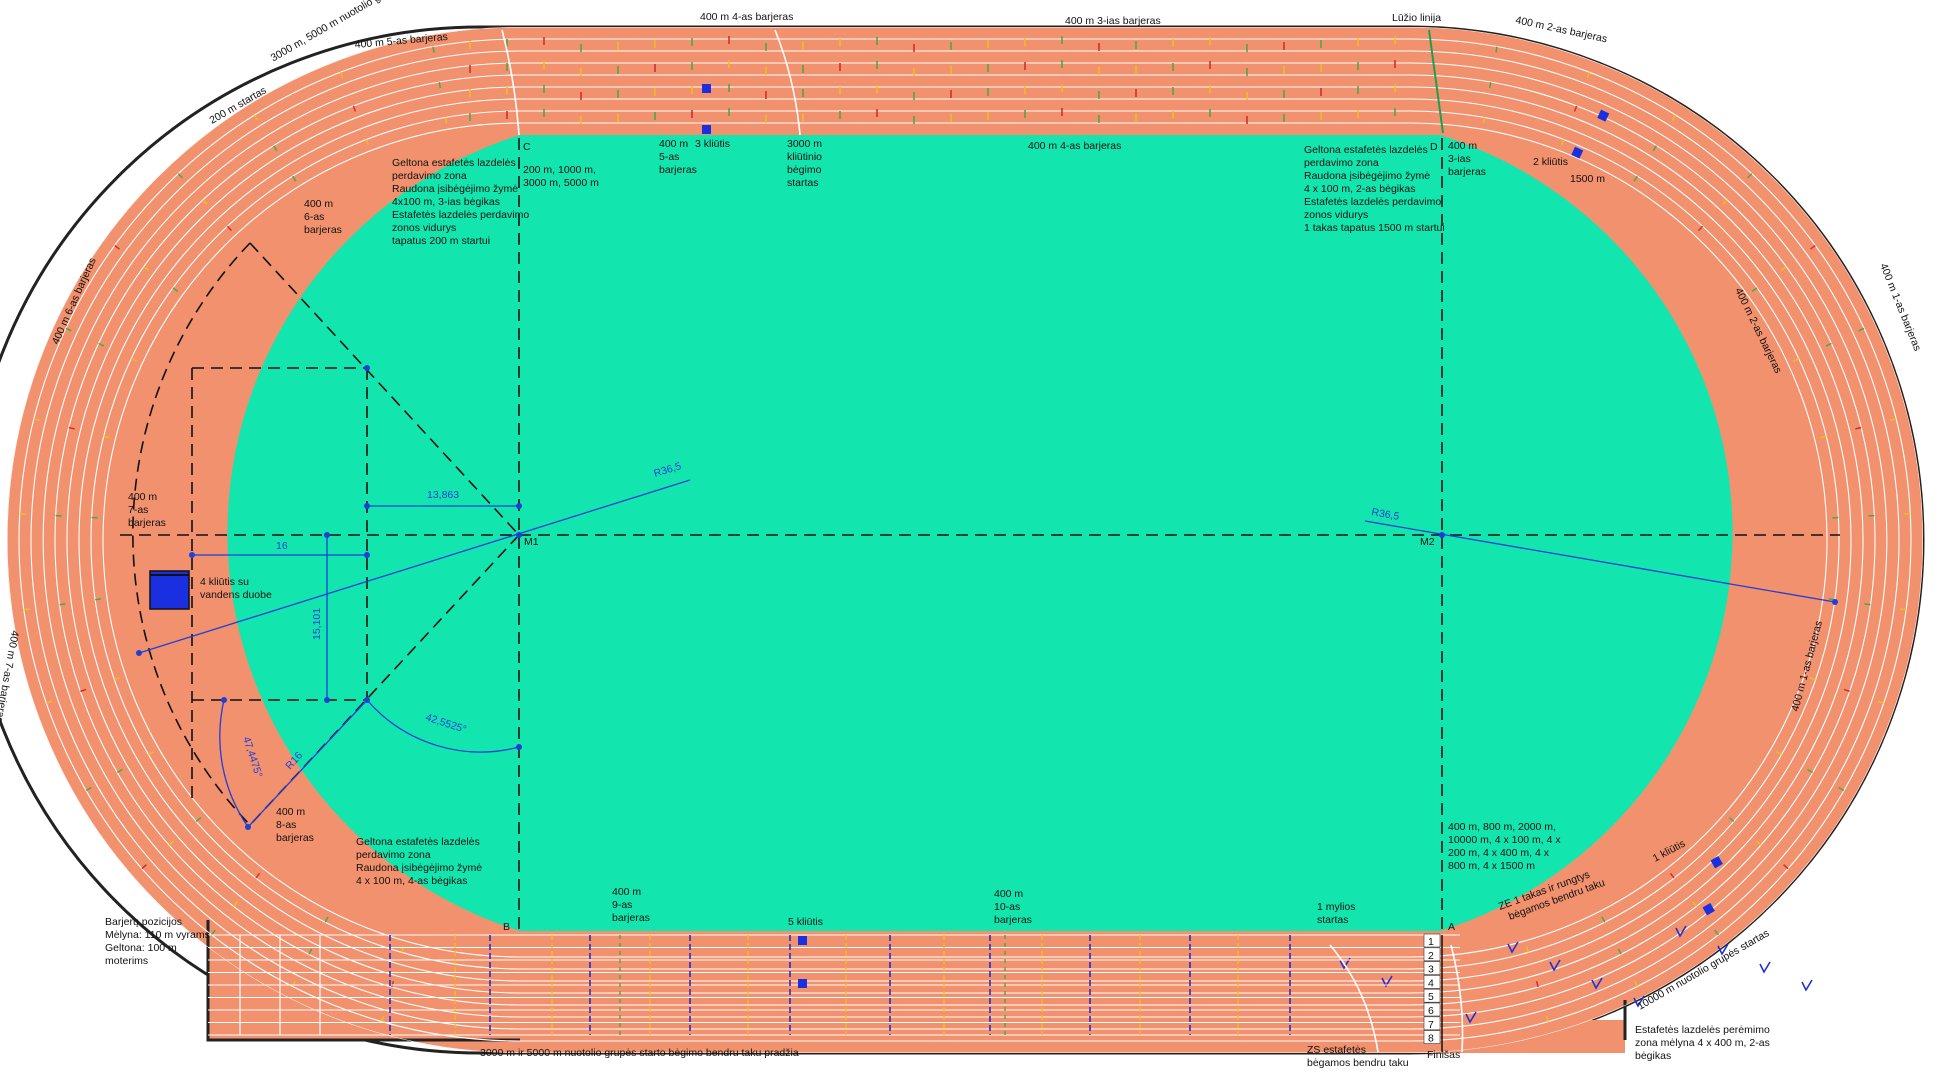 Image resolution: width=1941 pixels, height=1076 pixels. What do you see at coordinates (712, 144) in the screenshot?
I see `label-kliutis3: 3 kliūtis` at bounding box center [712, 144].